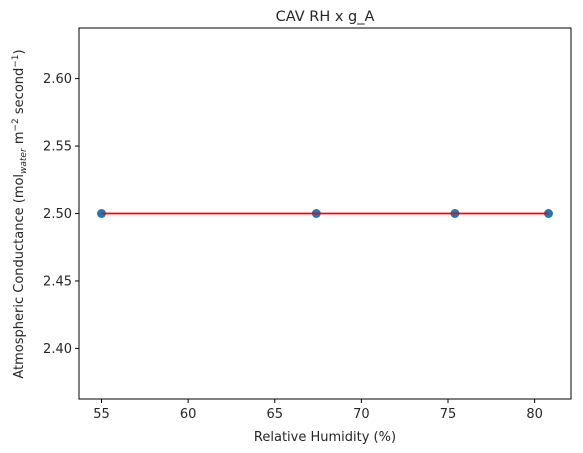  What do you see at coordinates (534, 414) in the screenshot?
I see `x-tick-label: 80` at bounding box center [534, 414].